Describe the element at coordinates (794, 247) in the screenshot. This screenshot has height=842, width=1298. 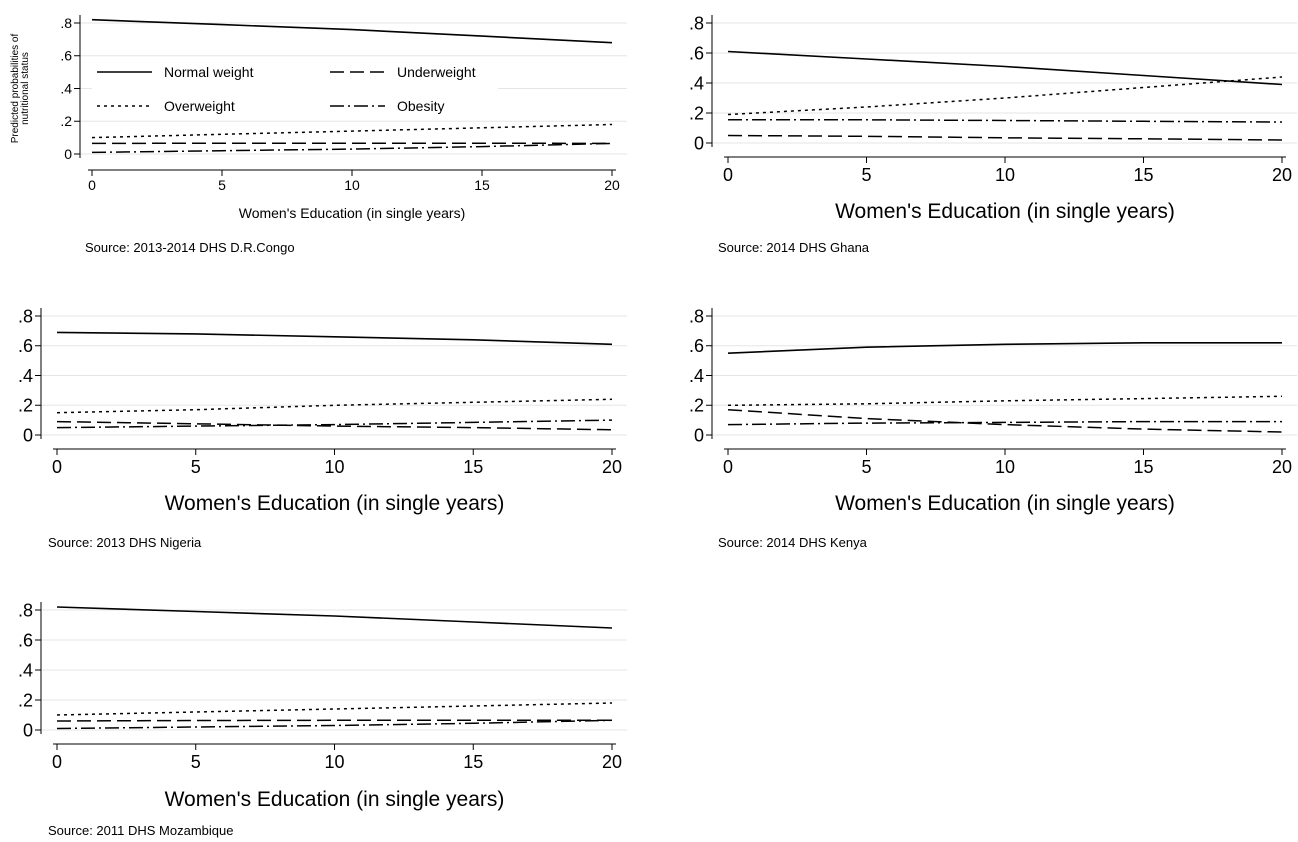
I see `source-note: Source: 2014 DHS Ghana` at that location.